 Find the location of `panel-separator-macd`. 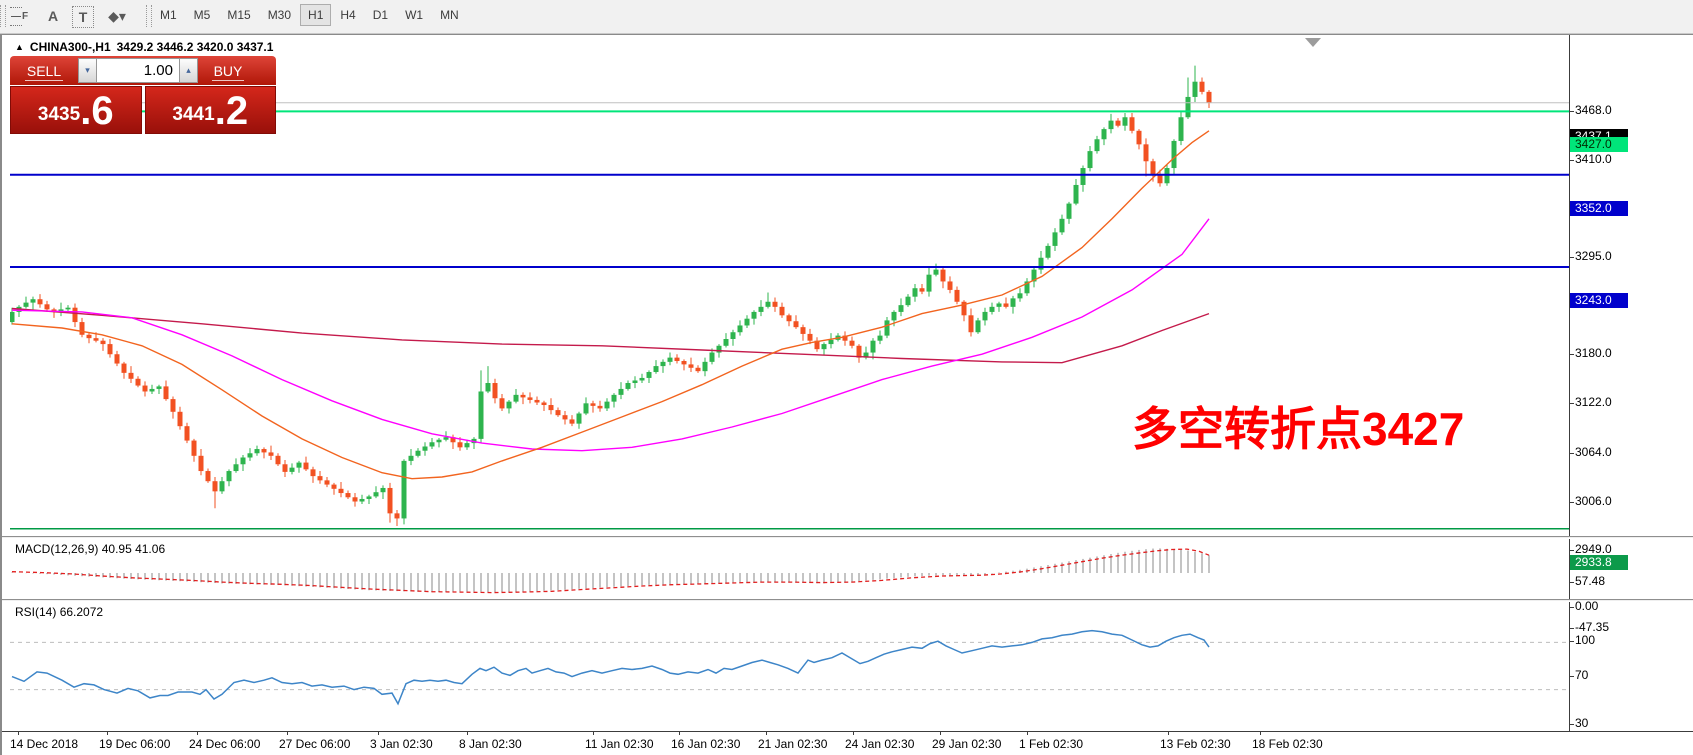

panel-separator-macd is located at coordinates (847, 537).